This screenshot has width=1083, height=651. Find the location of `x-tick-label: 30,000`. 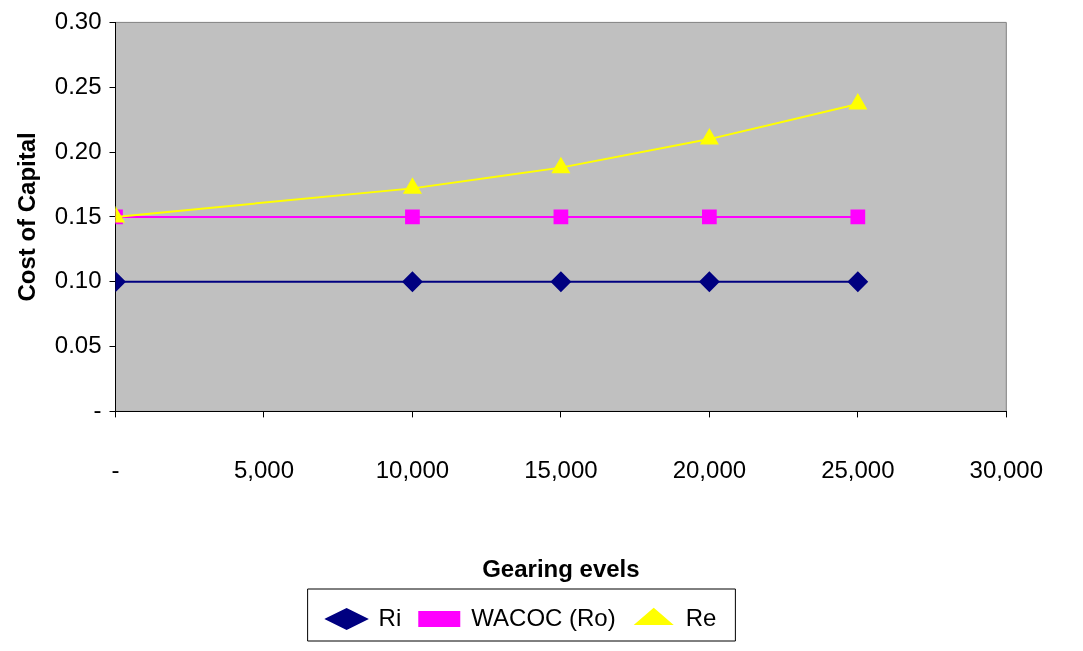

x-tick-label: 30,000 is located at coordinates (1006, 470).